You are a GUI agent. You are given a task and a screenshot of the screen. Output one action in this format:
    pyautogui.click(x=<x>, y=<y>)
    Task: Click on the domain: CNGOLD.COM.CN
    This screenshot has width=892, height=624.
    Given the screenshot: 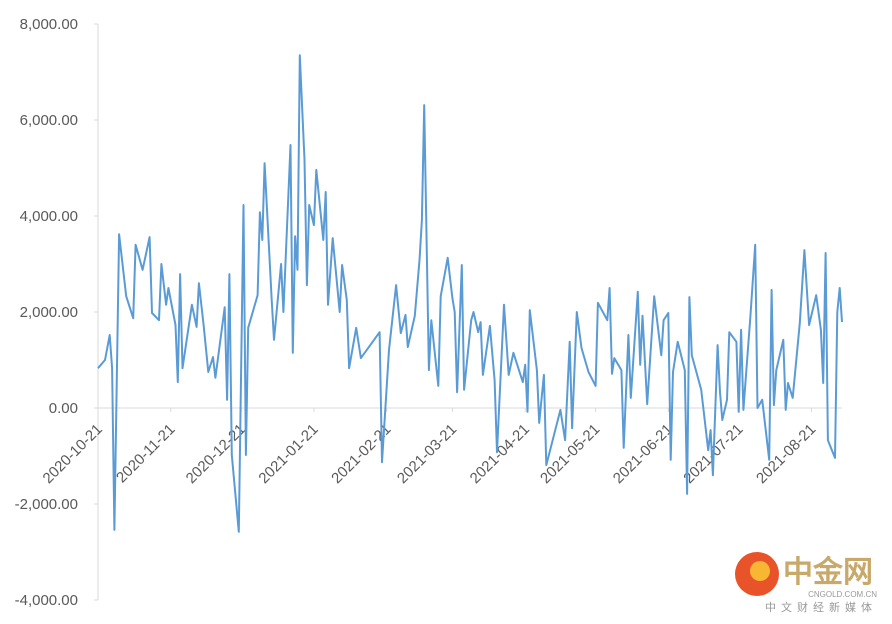 What is the action you would take?
    pyautogui.click(x=842, y=594)
    